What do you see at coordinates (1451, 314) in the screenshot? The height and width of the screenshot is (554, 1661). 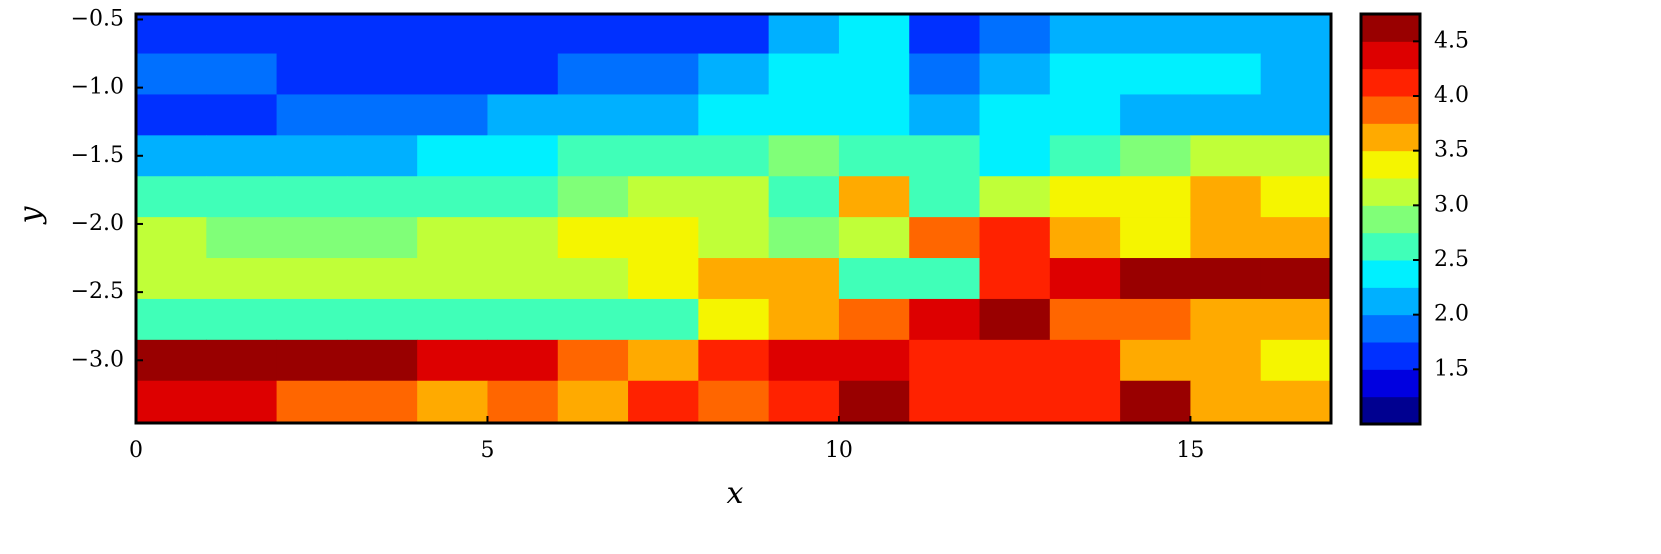 I see `colorbar-tick-label: 2.0` at bounding box center [1451, 314].